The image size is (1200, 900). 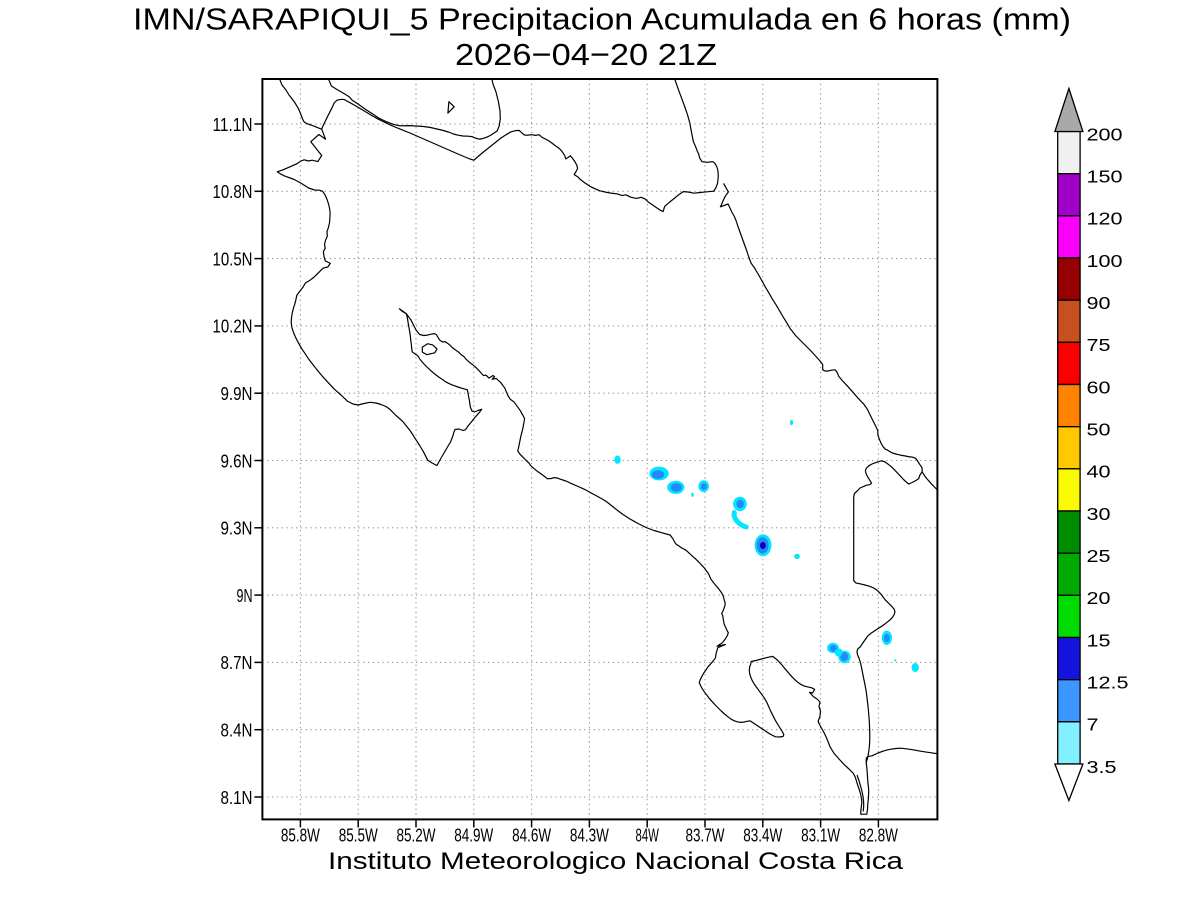 I want to click on svg-text: 9.9N, so click(x=237, y=393).